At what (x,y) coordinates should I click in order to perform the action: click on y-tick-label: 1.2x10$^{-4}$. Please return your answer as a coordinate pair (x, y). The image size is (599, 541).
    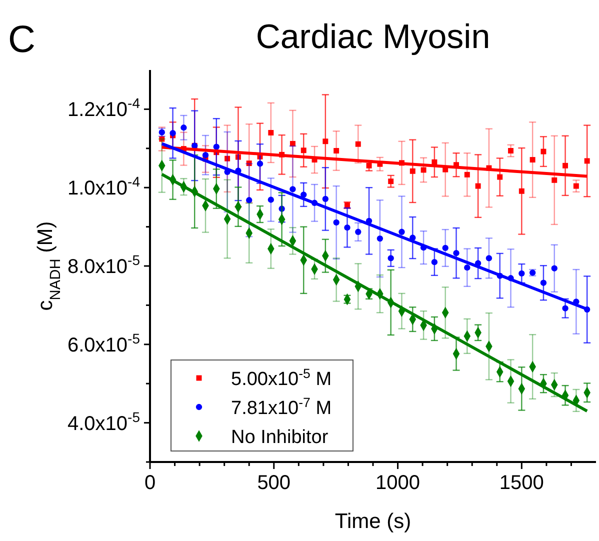
    Looking at the image, I should click on (103, 108).